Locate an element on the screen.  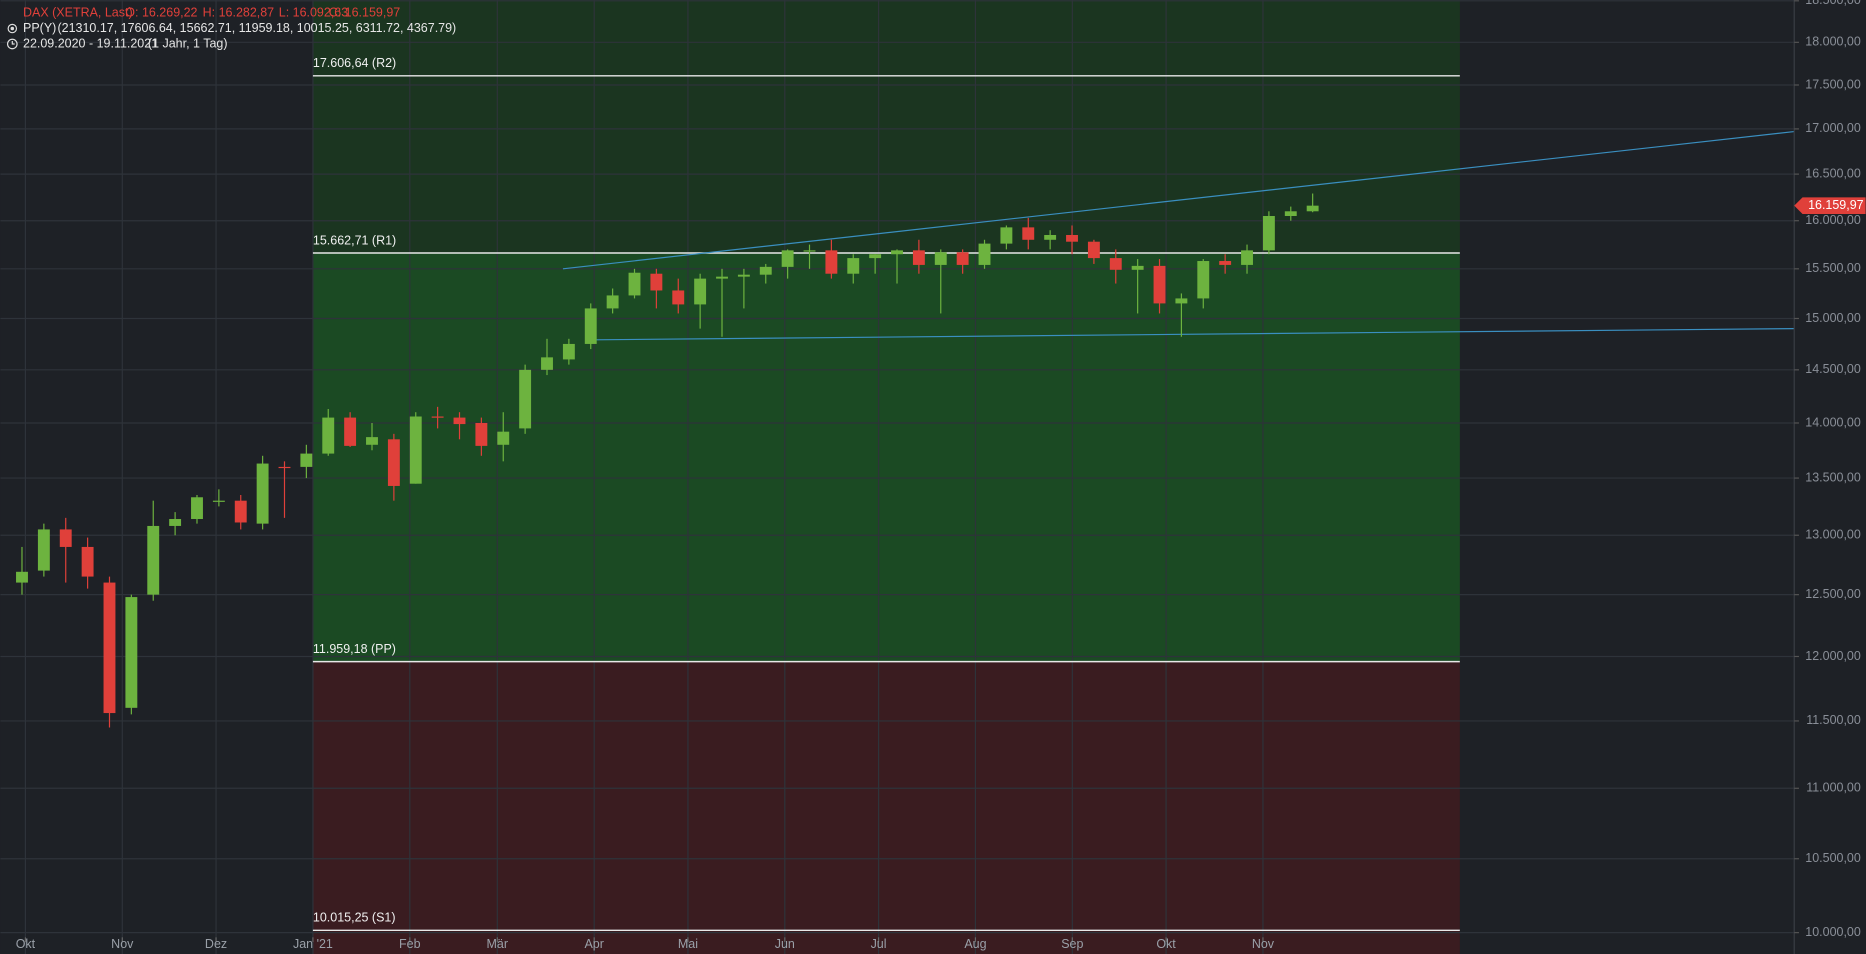
y-tick-label: 12.500,00 is located at coordinates (1833, 594).